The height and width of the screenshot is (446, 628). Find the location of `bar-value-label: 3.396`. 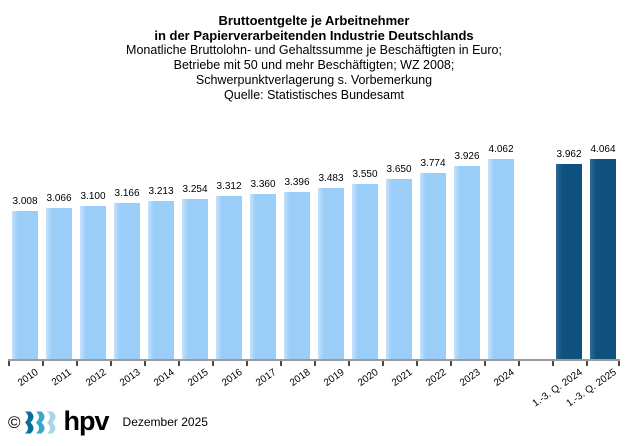

bar-value-label: 3.396 is located at coordinates (297, 182).